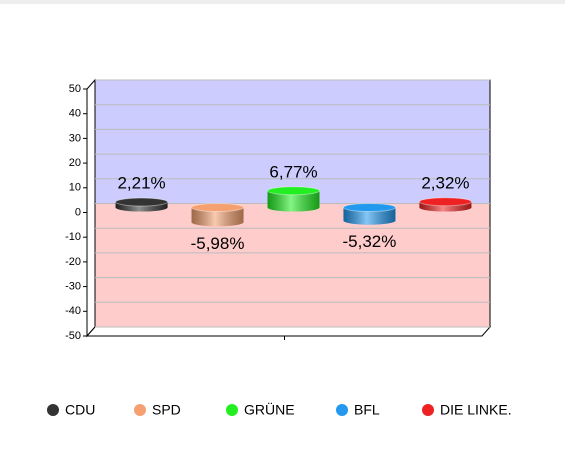  I want to click on legend-label: CDU, so click(80, 410).